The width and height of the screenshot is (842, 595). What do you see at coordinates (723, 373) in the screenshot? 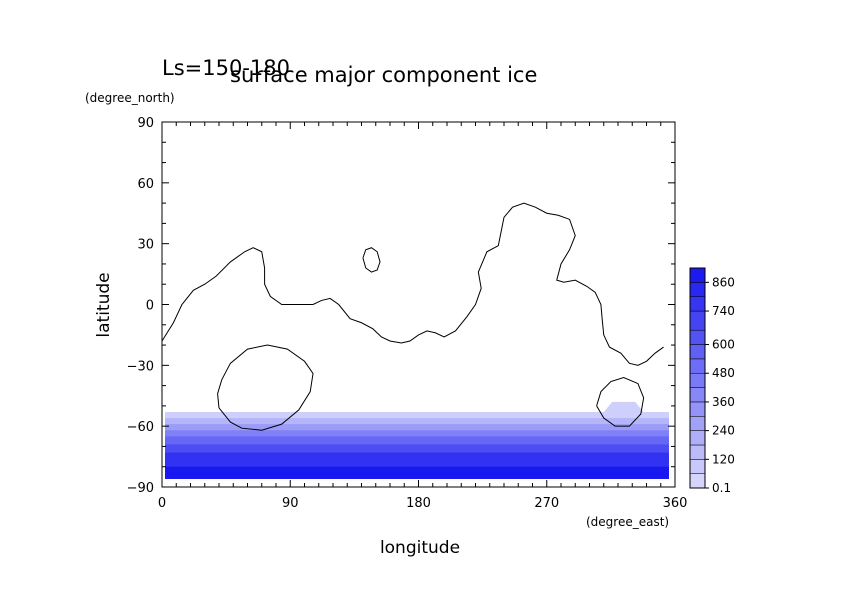
I see `colorbar-label: 480` at bounding box center [723, 373].